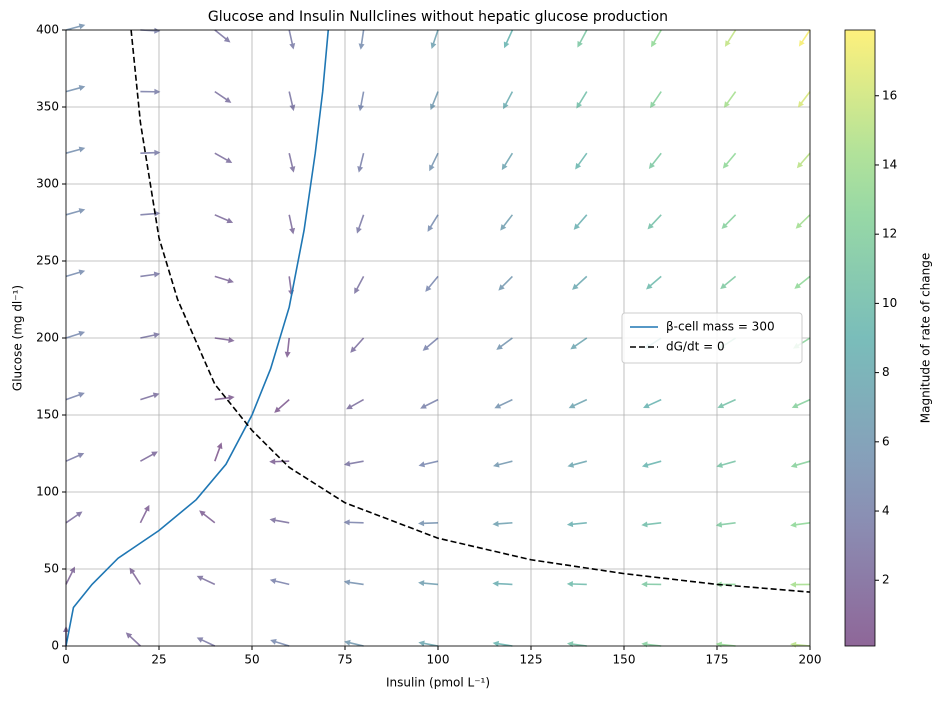 The image size is (944, 703). I want to click on x-axis-label: Insulin (pmol L⁻¹), so click(438, 683).